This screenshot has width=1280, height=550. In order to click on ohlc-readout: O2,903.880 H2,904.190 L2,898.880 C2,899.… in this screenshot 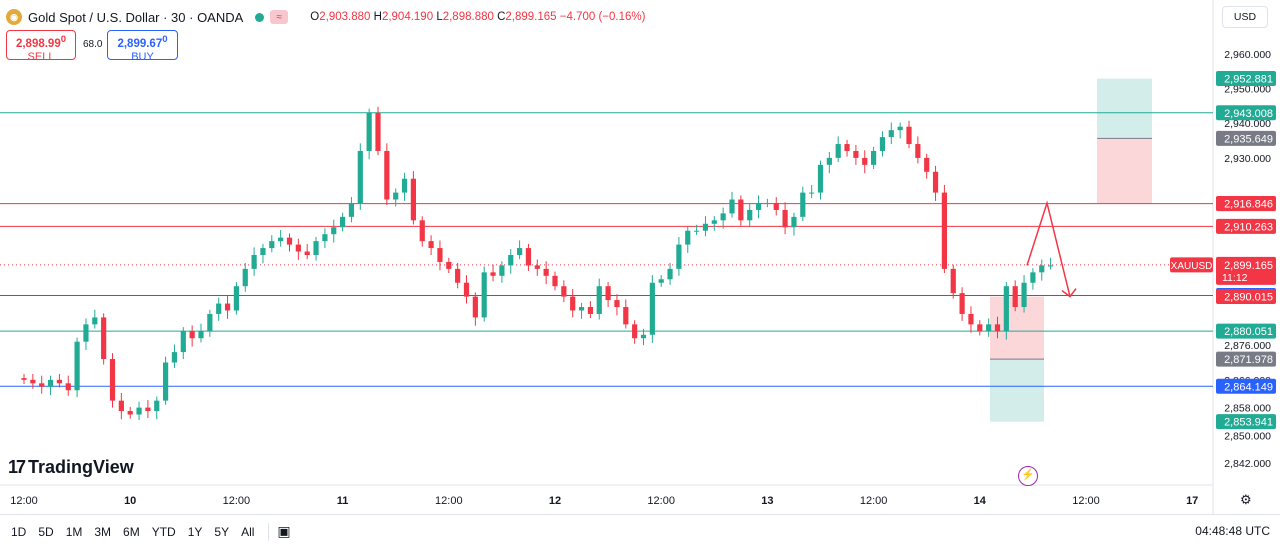, I will do `click(478, 17)`.